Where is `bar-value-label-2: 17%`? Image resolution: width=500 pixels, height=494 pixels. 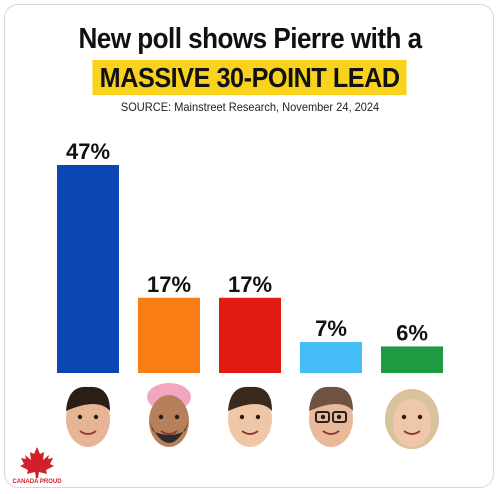
bar-value-label-2: 17% is located at coordinates (169, 284).